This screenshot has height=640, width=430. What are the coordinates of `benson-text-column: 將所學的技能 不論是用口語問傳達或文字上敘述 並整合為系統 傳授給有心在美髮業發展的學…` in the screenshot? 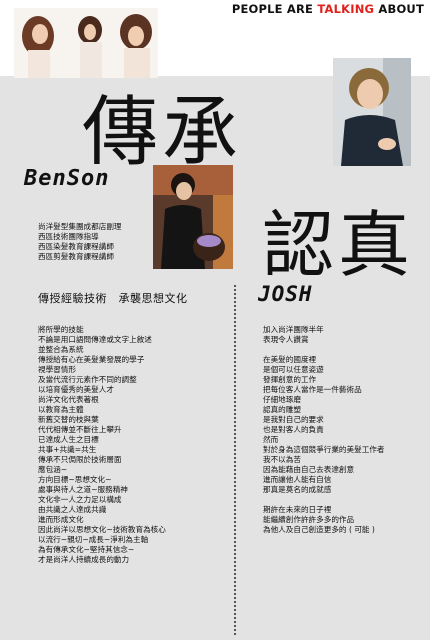 It's located at (102, 445).